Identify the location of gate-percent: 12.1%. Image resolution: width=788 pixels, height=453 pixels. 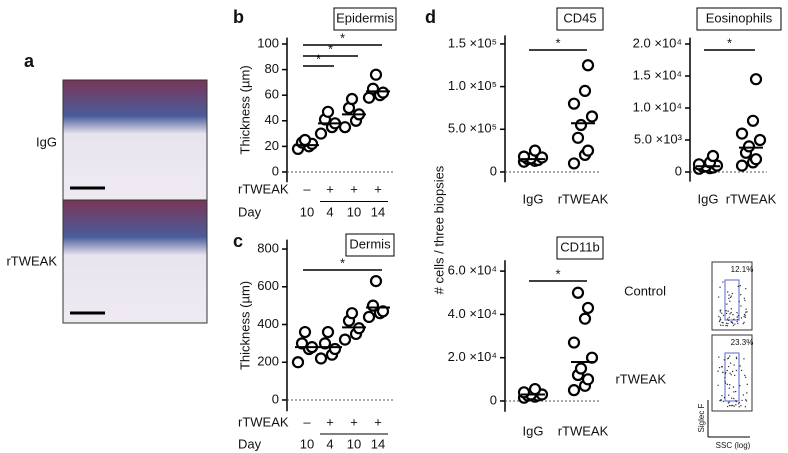
(742, 269).